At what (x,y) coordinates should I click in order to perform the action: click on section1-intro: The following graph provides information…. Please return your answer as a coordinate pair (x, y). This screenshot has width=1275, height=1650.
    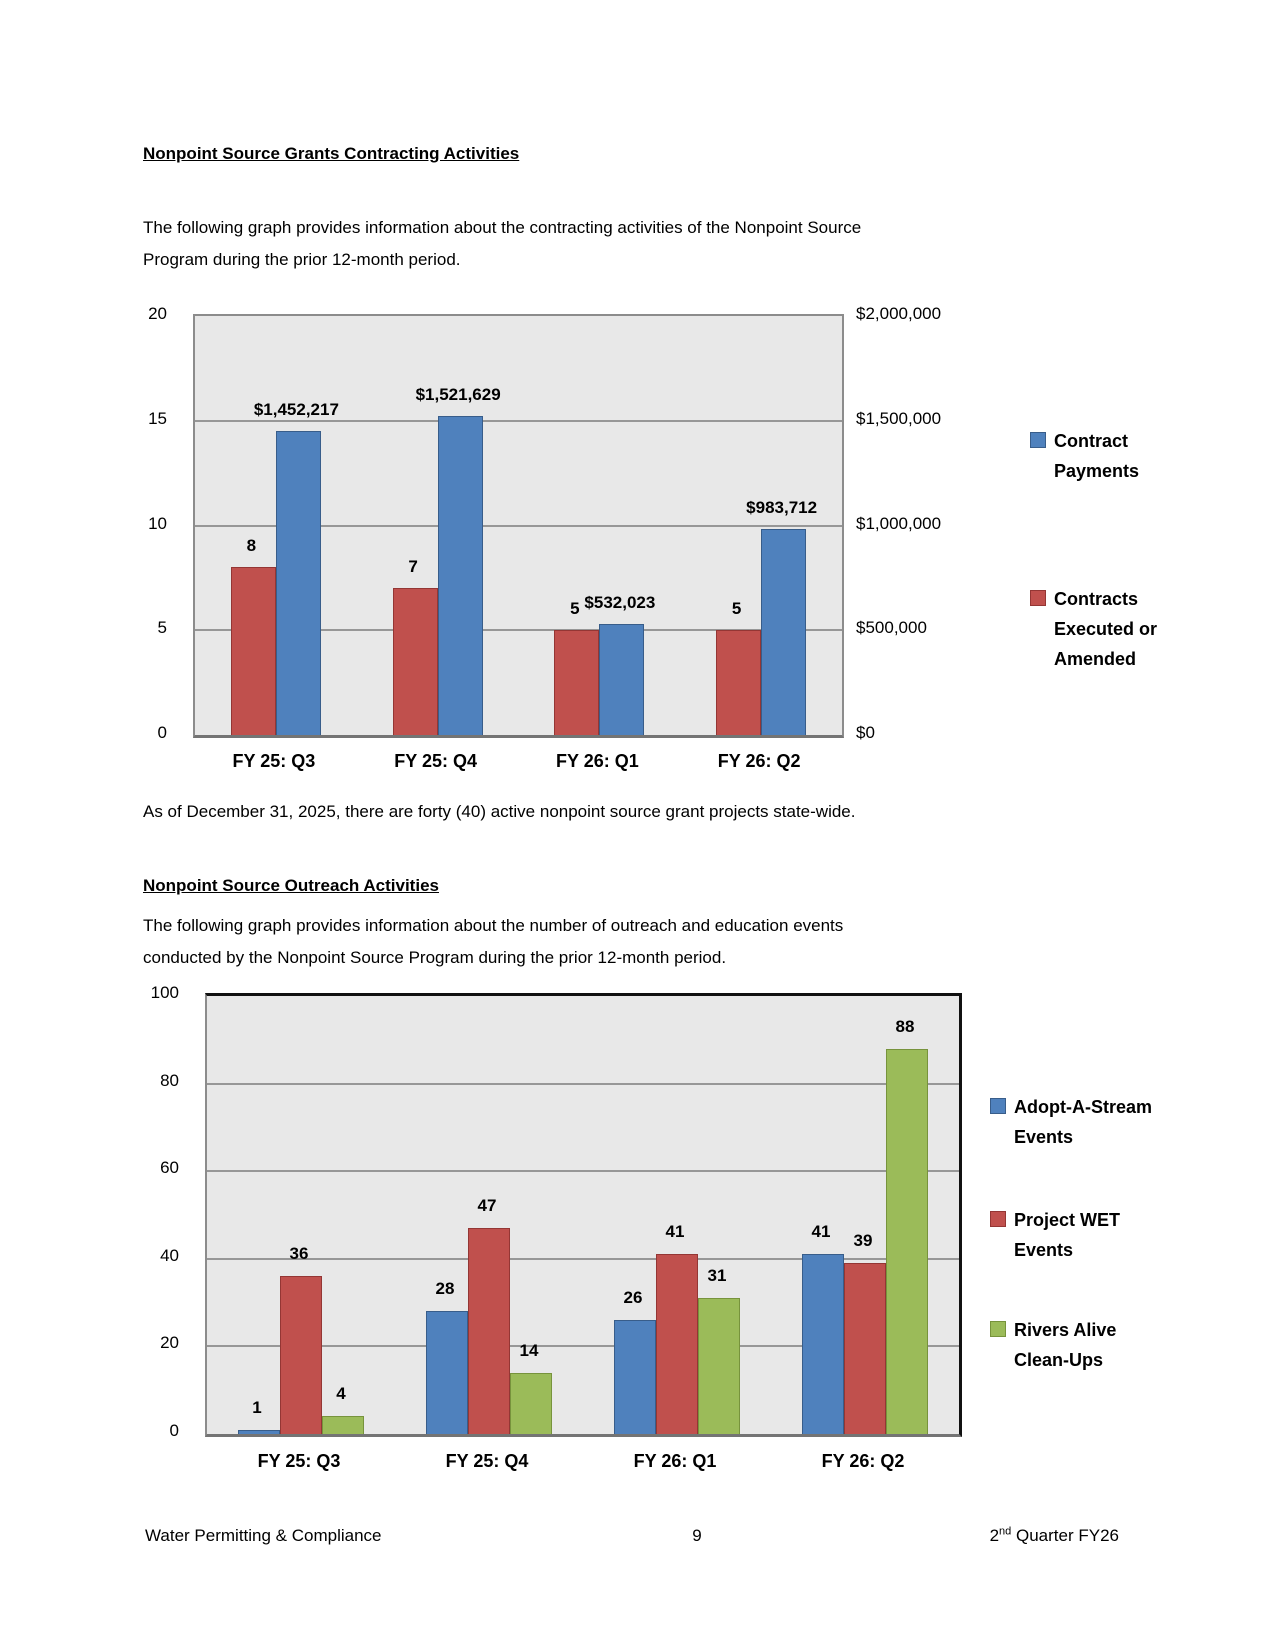
    Looking at the image, I should click on (502, 243).